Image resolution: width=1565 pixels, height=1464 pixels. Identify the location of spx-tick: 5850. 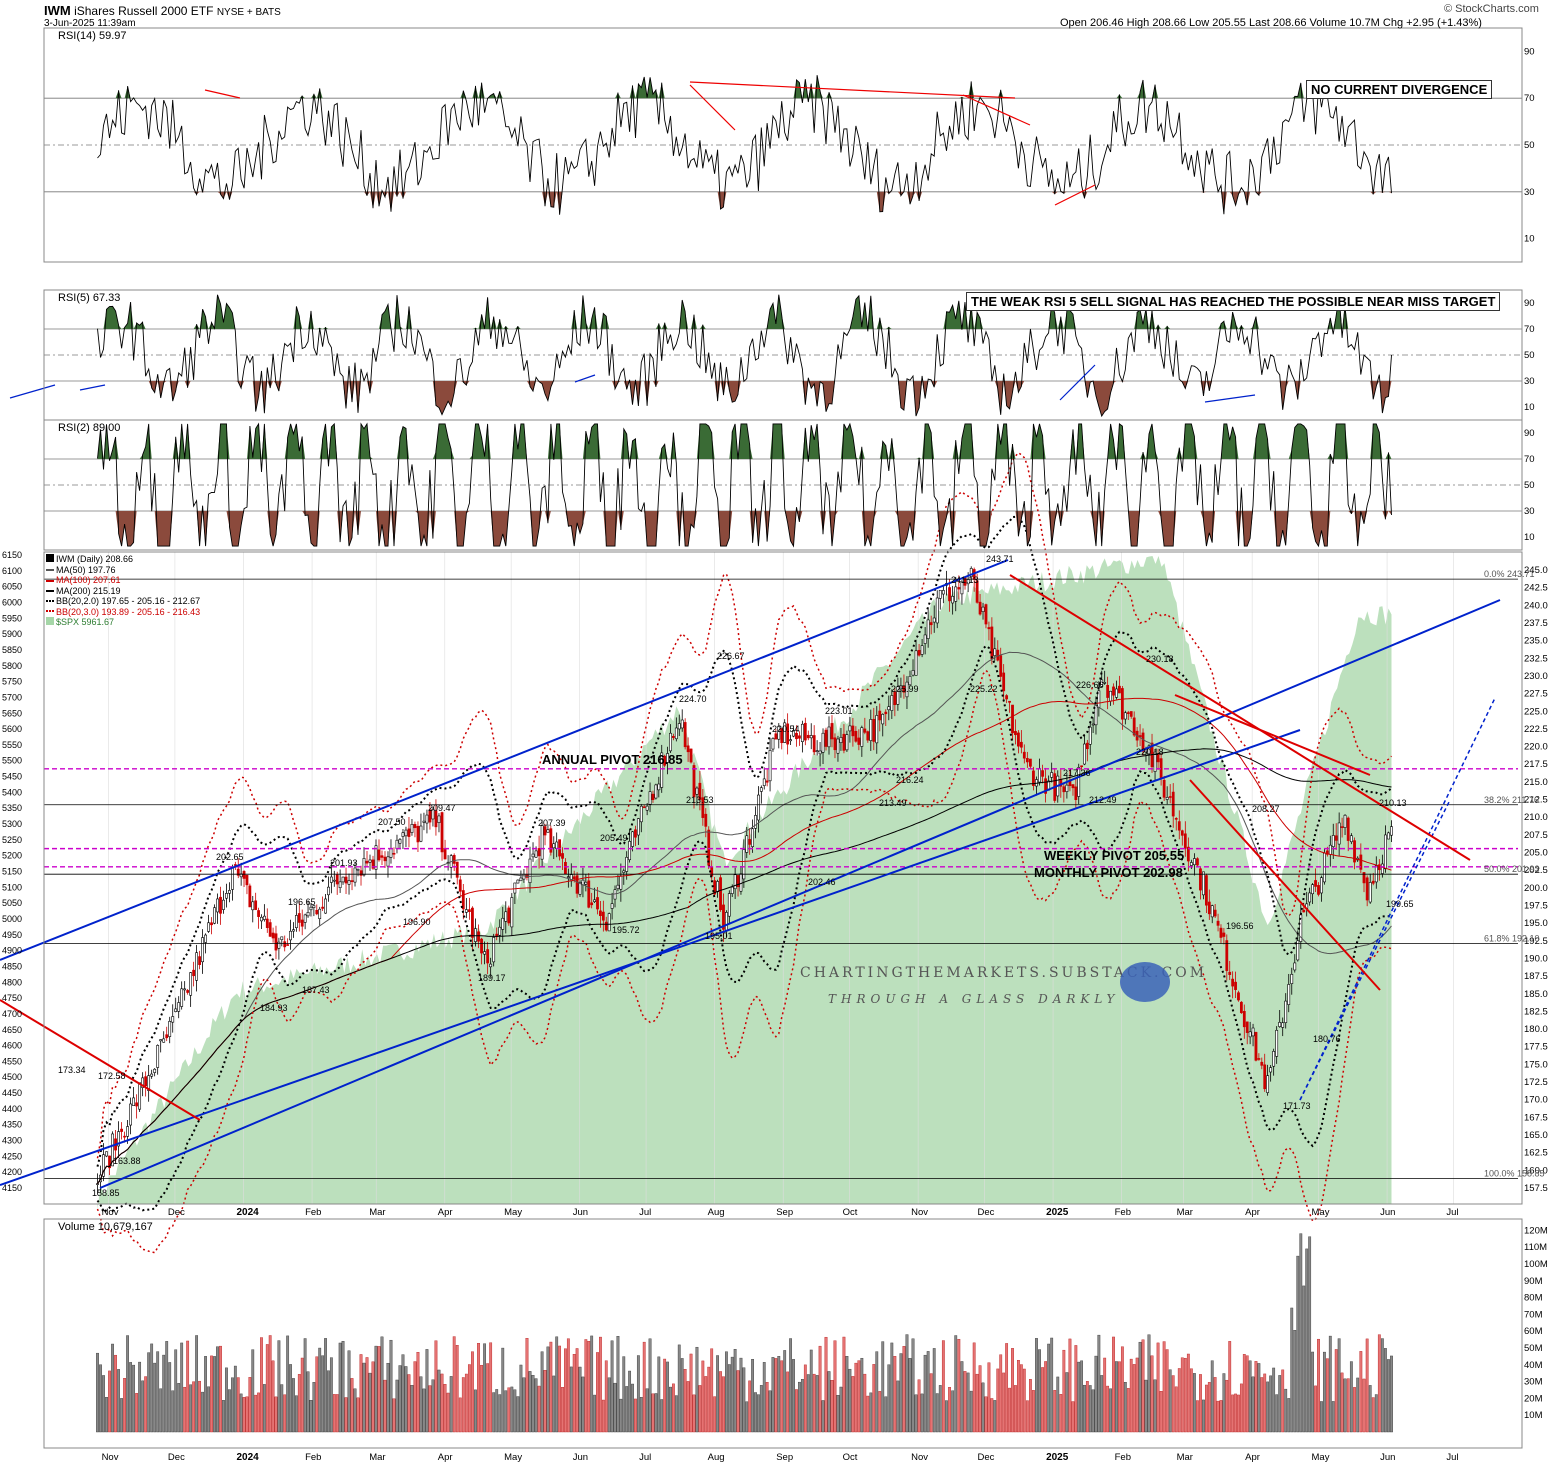
(12, 650).